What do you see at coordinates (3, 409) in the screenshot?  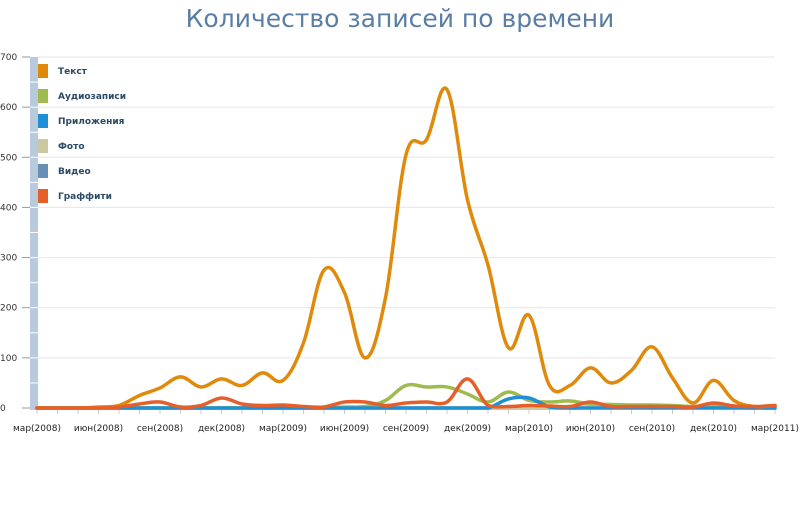 I see `y-tick-label: 0` at bounding box center [3, 409].